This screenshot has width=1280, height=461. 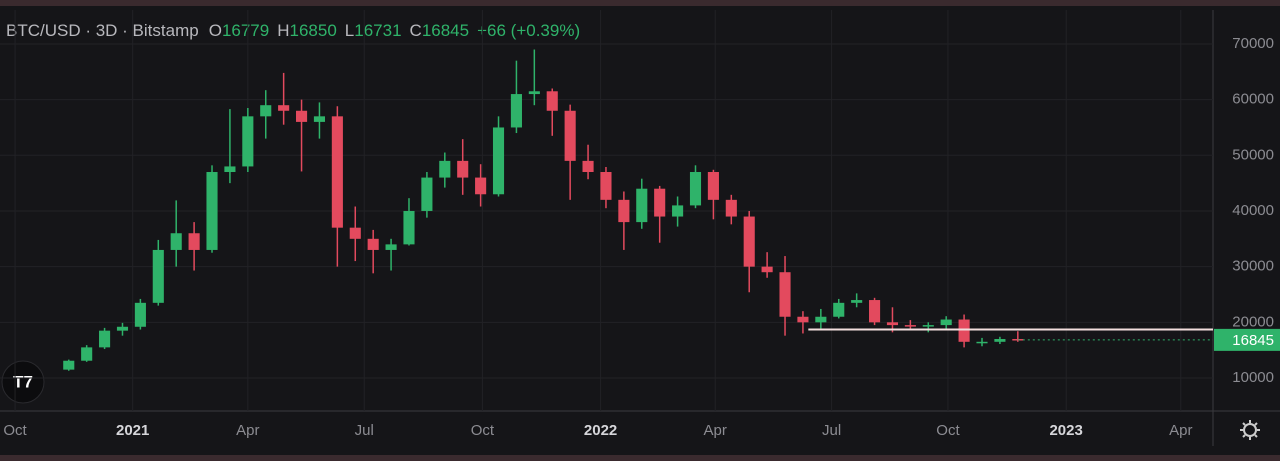 I want to click on y-tick-label: 60000, so click(x=1253, y=99).